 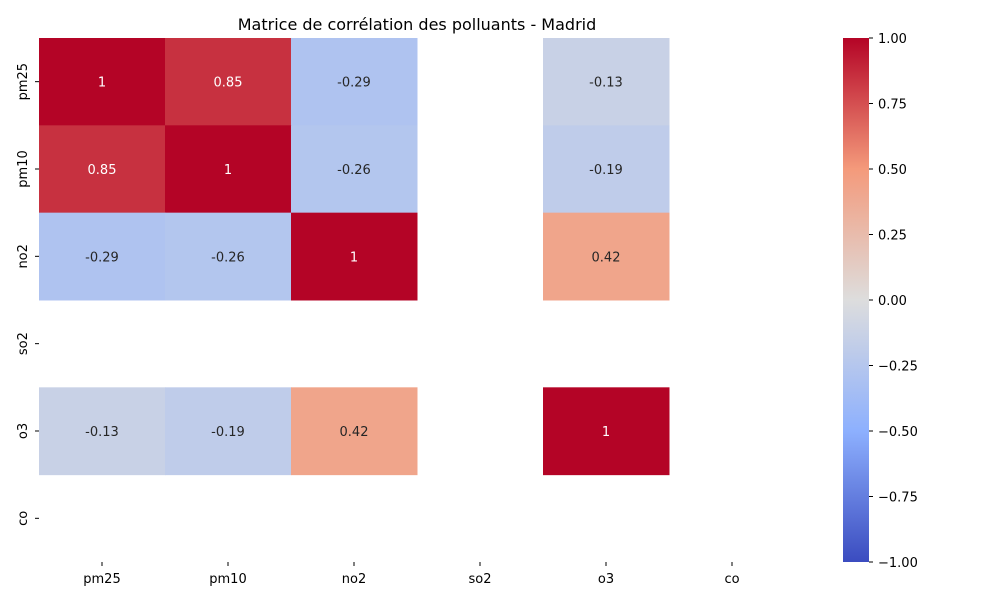 I want to click on heatmap-cell-o3-no2, so click(x=354, y=431).